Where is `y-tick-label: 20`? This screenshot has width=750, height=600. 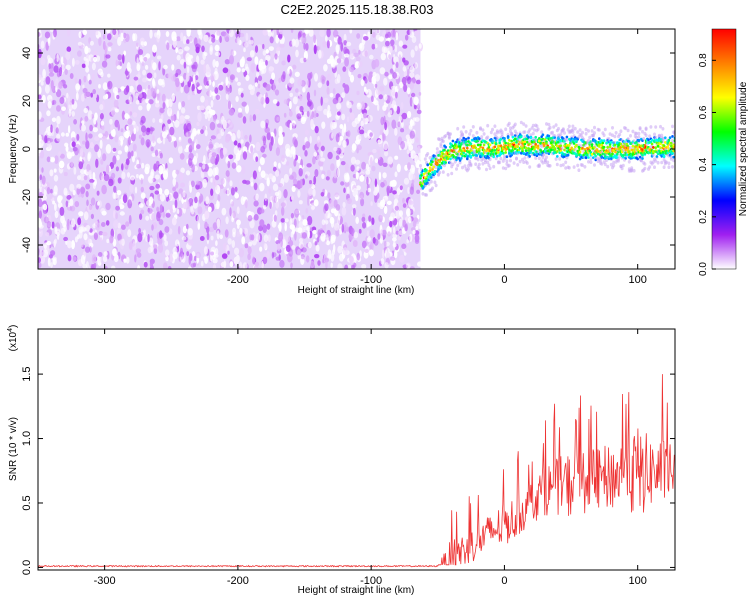
y-tick-label: 20 is located at coordinates (27, 101).